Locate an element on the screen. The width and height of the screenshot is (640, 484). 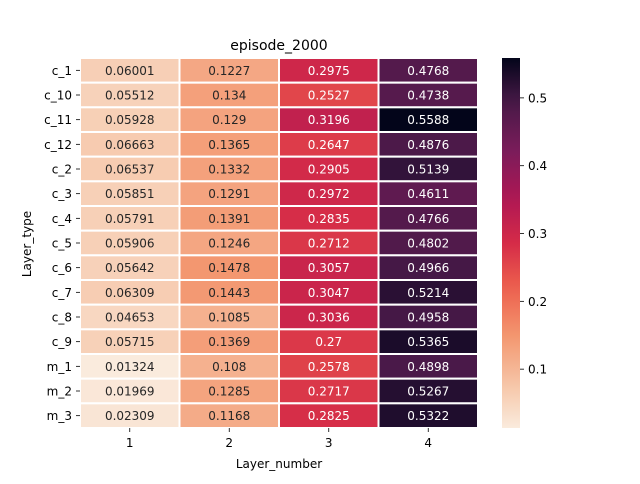
cell-value-label: 0.108 is located at coordinates (229, 367).